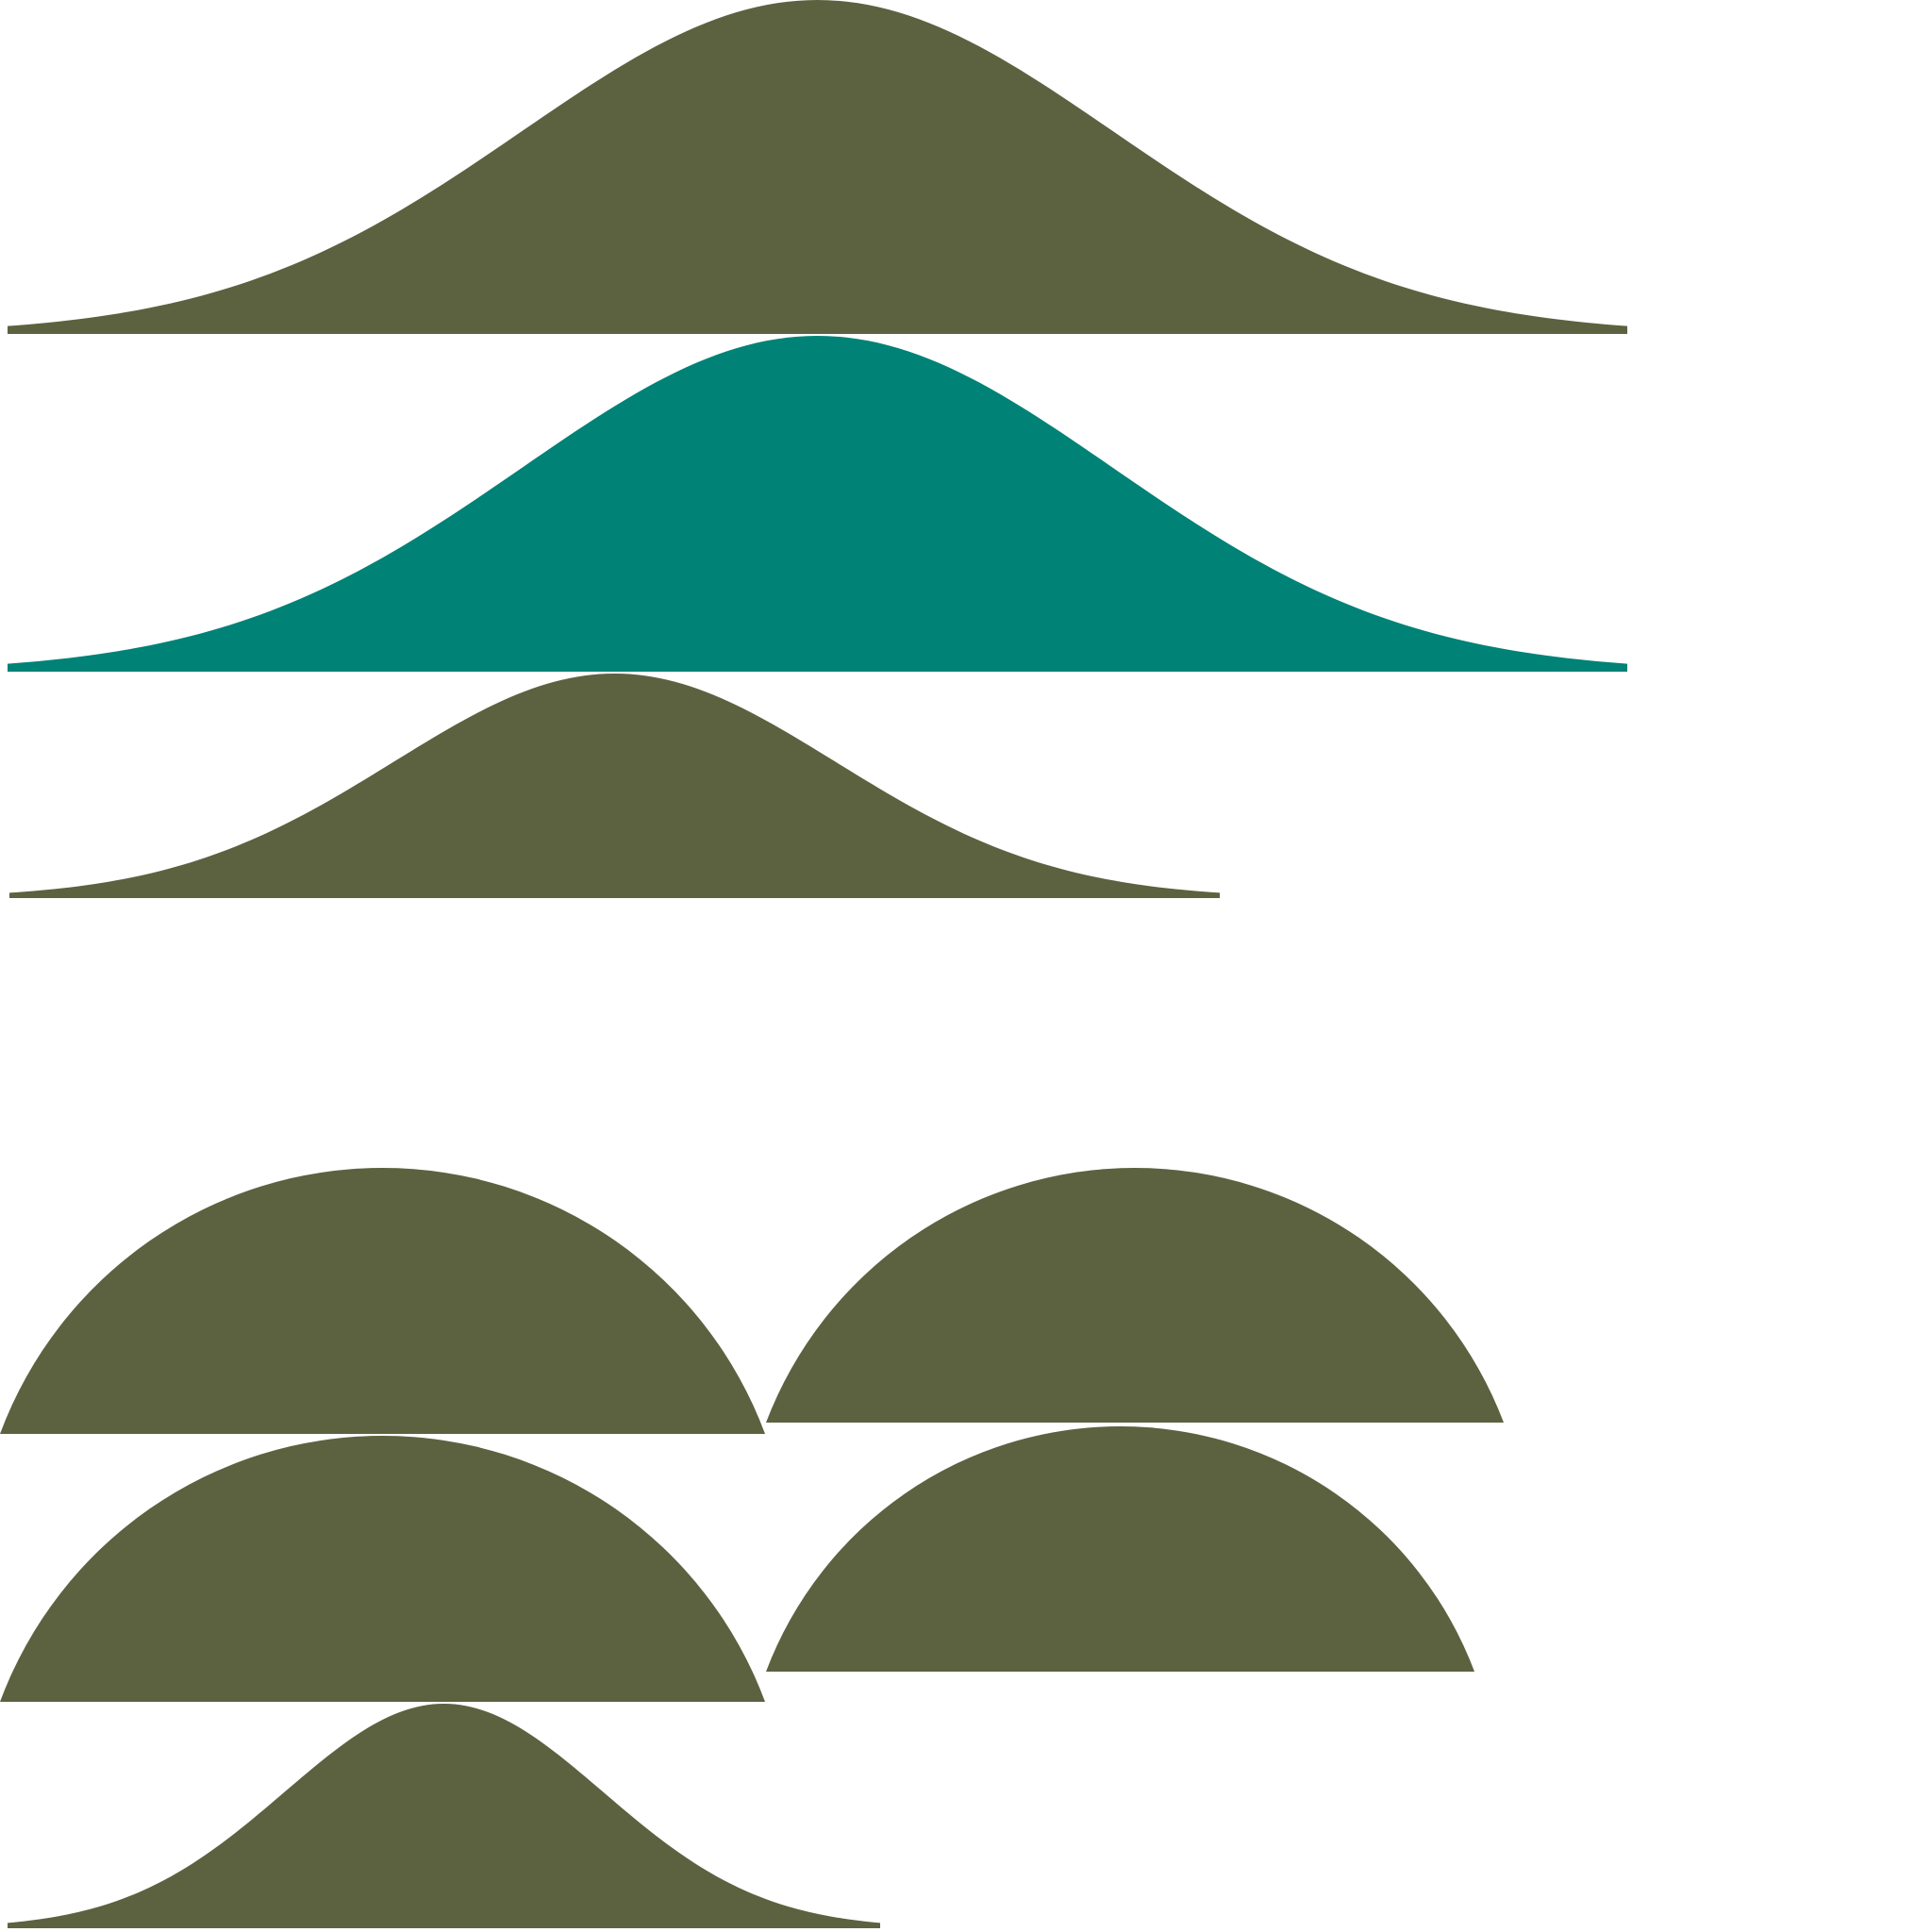 The image size is (1932, 1932). Describe the element at coordinates (615, 786) in the screenshot. I see `bell-mound-medium-olive` at that location.